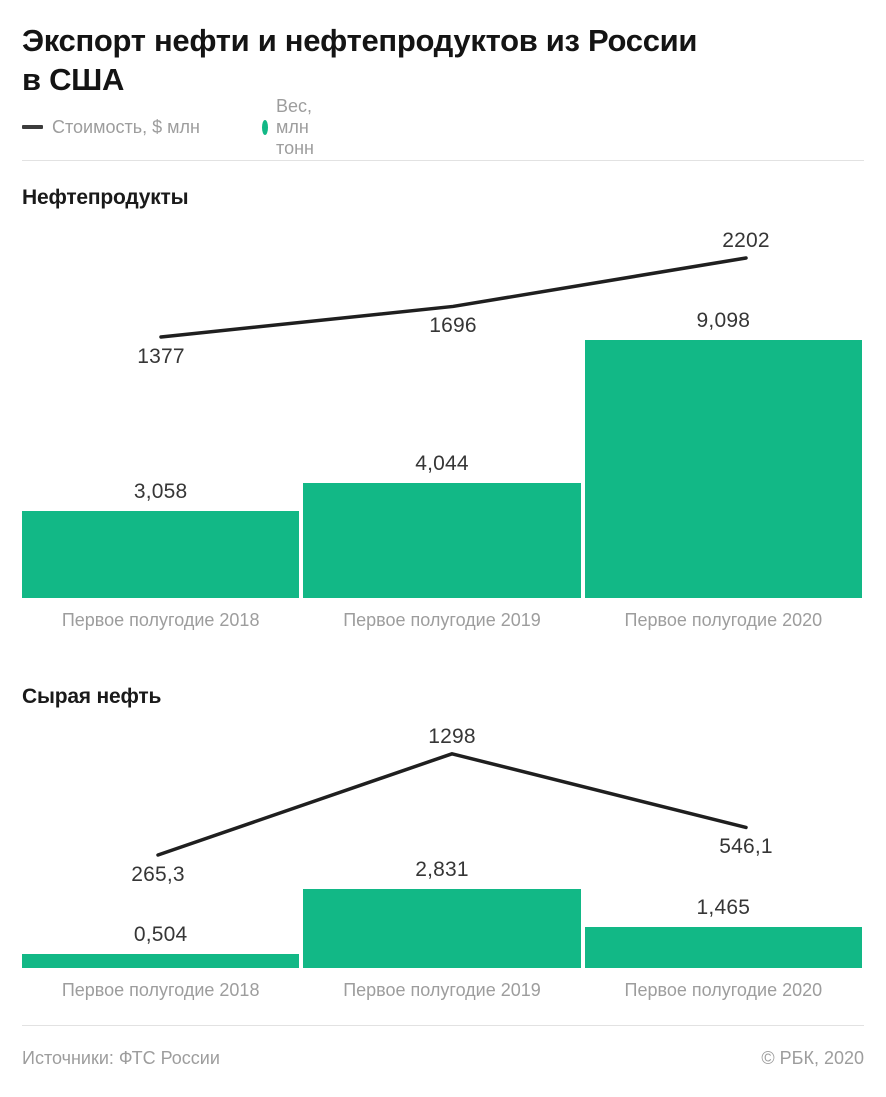  What do you see at coordinates (265, 127) in the screenshot?
I see `dot-swatch-icon` at bounding box center [265, 127].